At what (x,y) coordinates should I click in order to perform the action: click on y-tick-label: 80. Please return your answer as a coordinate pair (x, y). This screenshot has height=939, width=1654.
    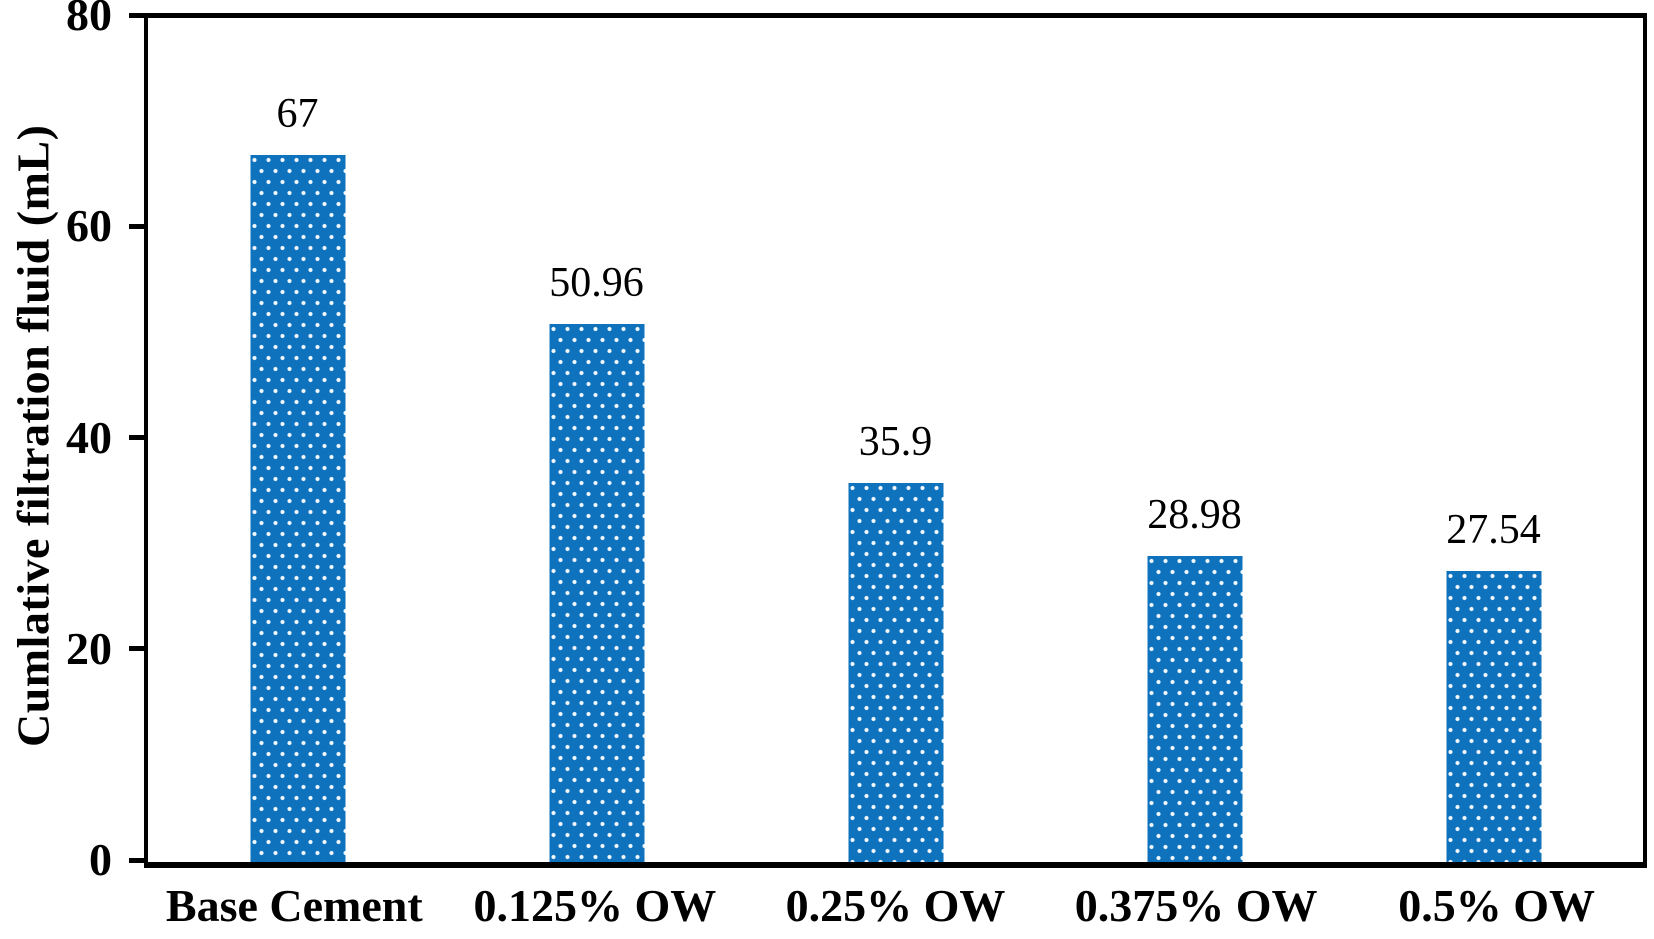
    Looking at the image, I should click on (89, 20).